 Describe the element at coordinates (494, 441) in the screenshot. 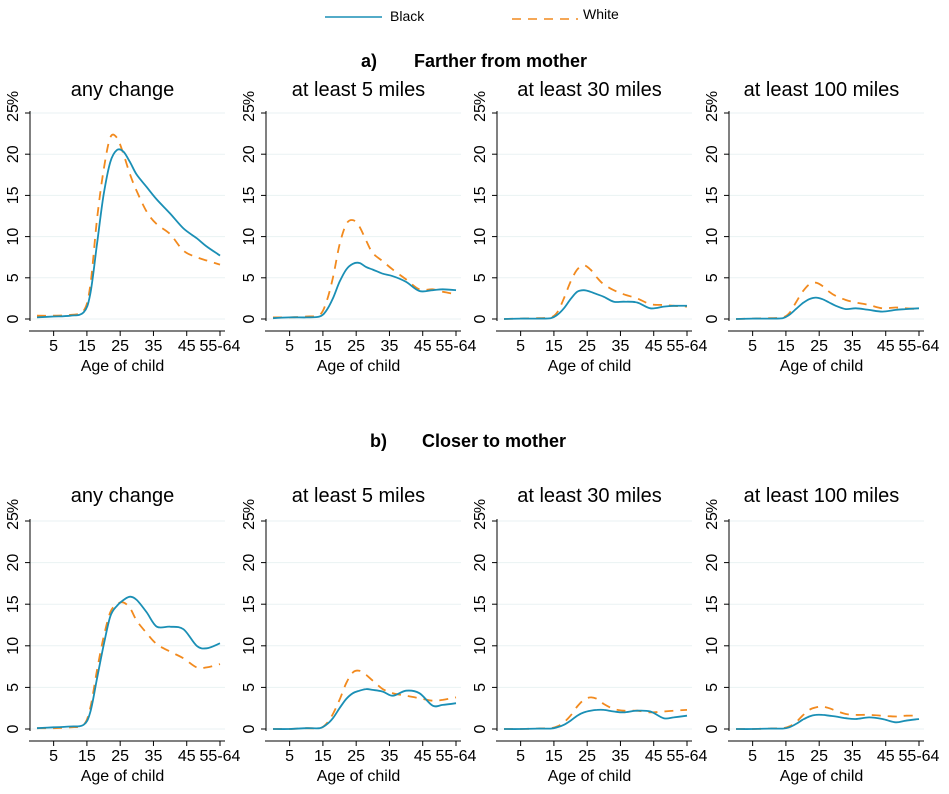

I see `panel-title-b: Closer to mother` at that location.